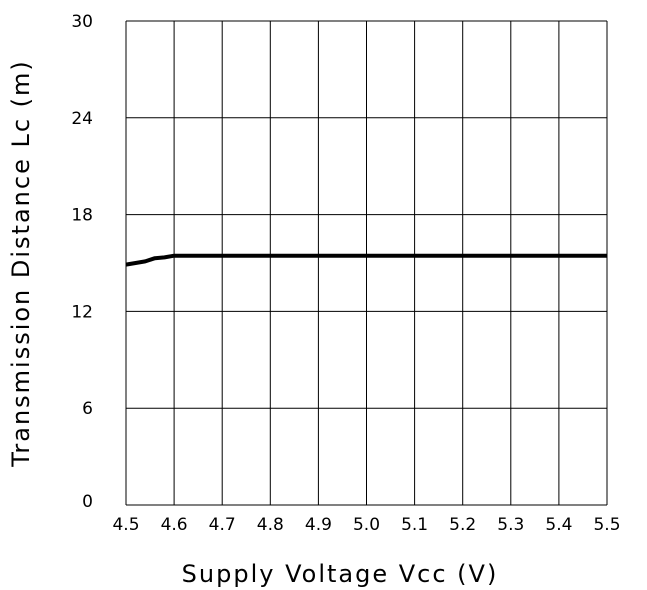  What do you see at coordinates (340, 574) in the screenshot?
I see `x-axis-title: Supply Voltage Vcc (V)` at bounding box center [340, 574].